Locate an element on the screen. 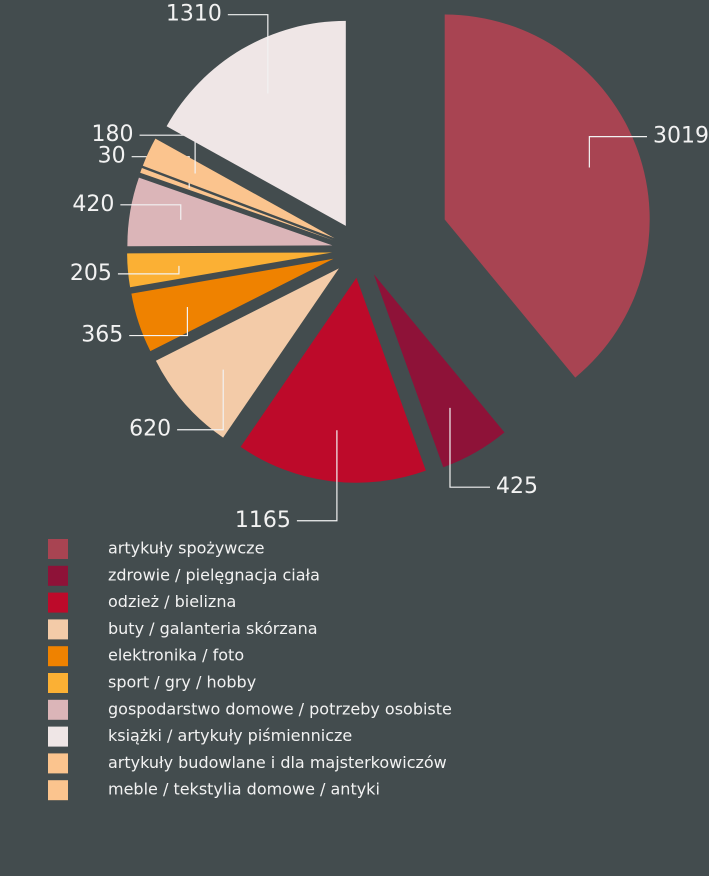 Image resolution: width=709 pixels, height=876 pixels. value-label: 1310 is located at coordinates (194, 14).